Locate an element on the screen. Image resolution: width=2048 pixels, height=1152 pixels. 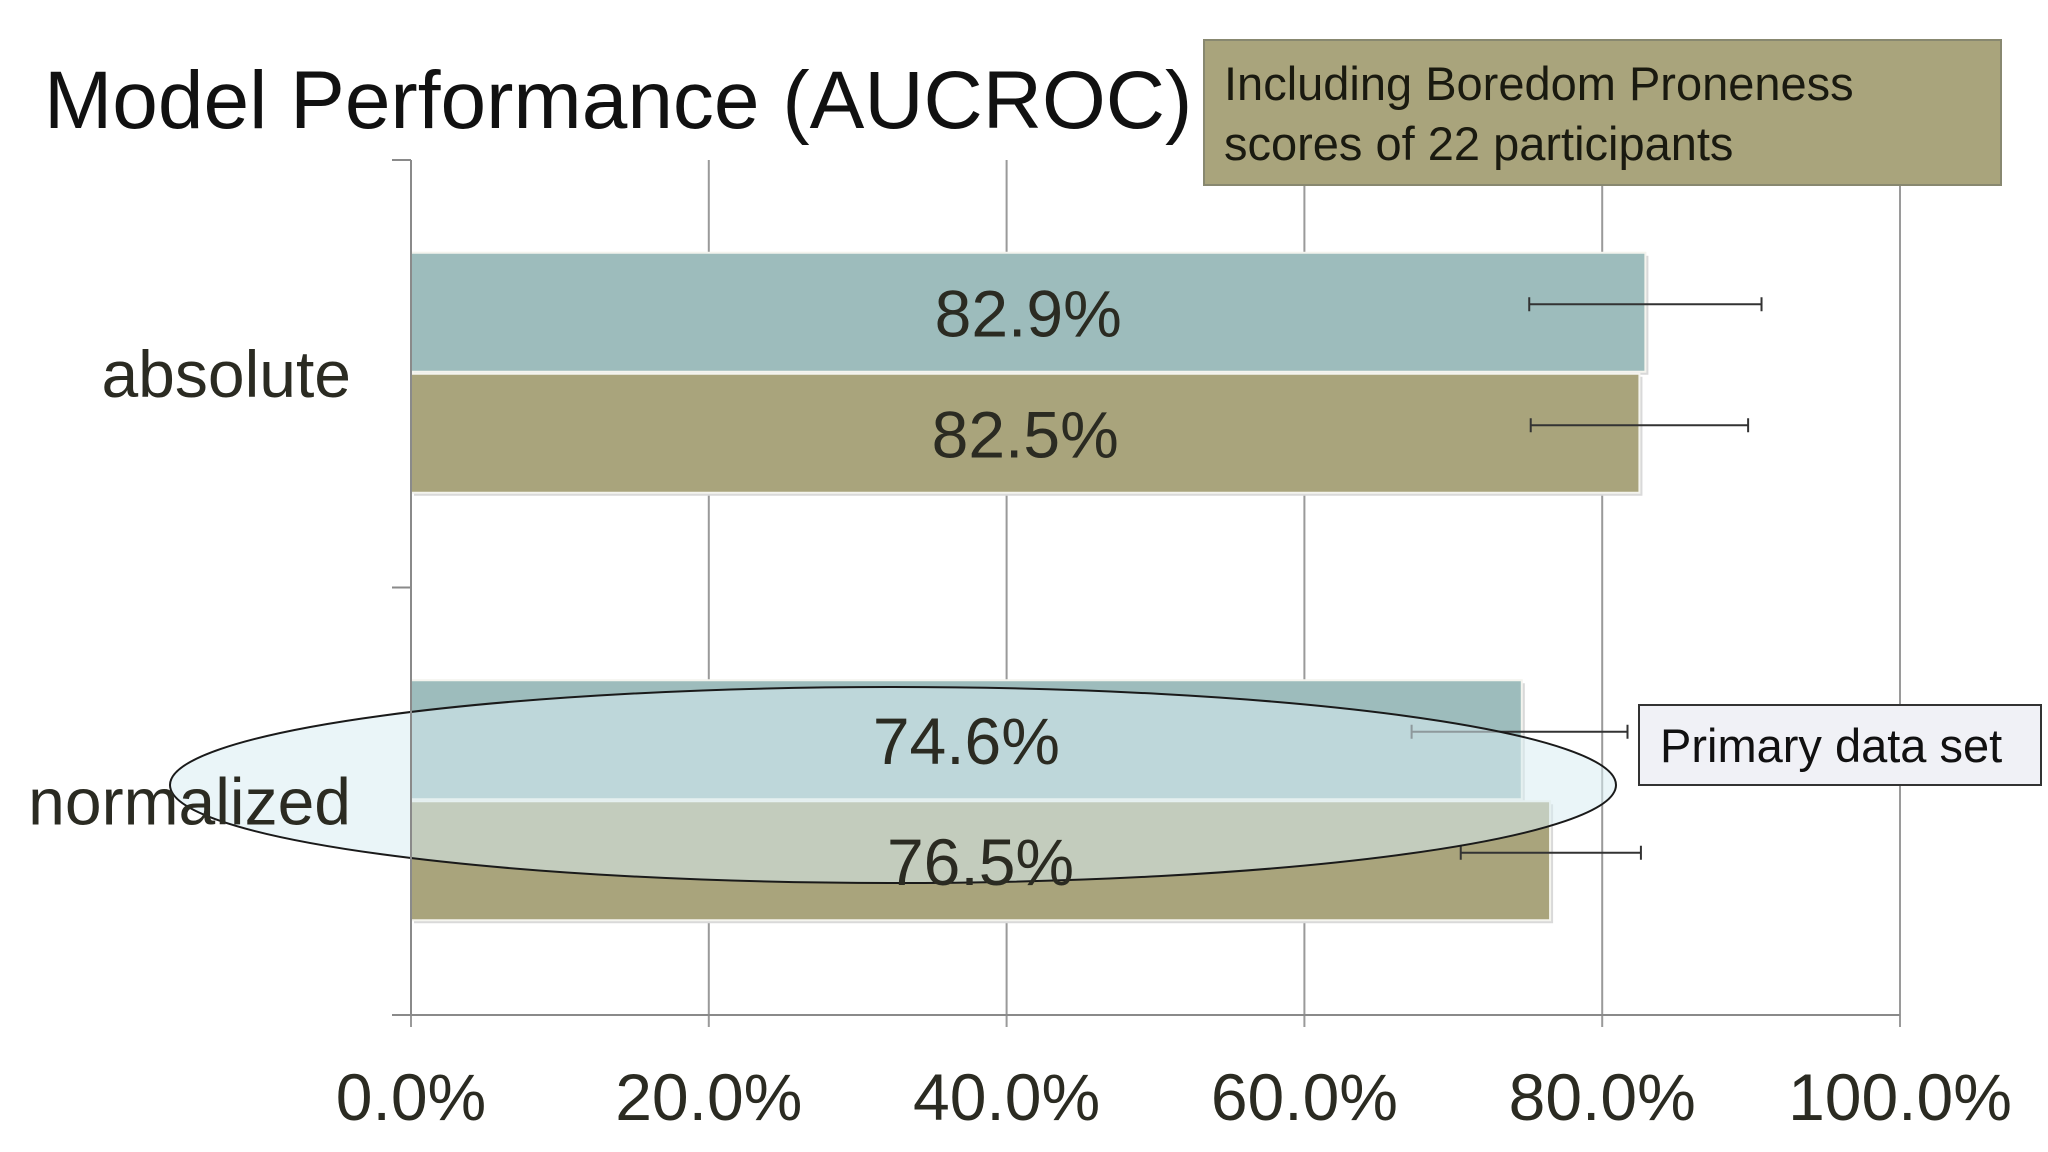
x-tick-label: 60.0% is located at coordinates (1304, 1097).